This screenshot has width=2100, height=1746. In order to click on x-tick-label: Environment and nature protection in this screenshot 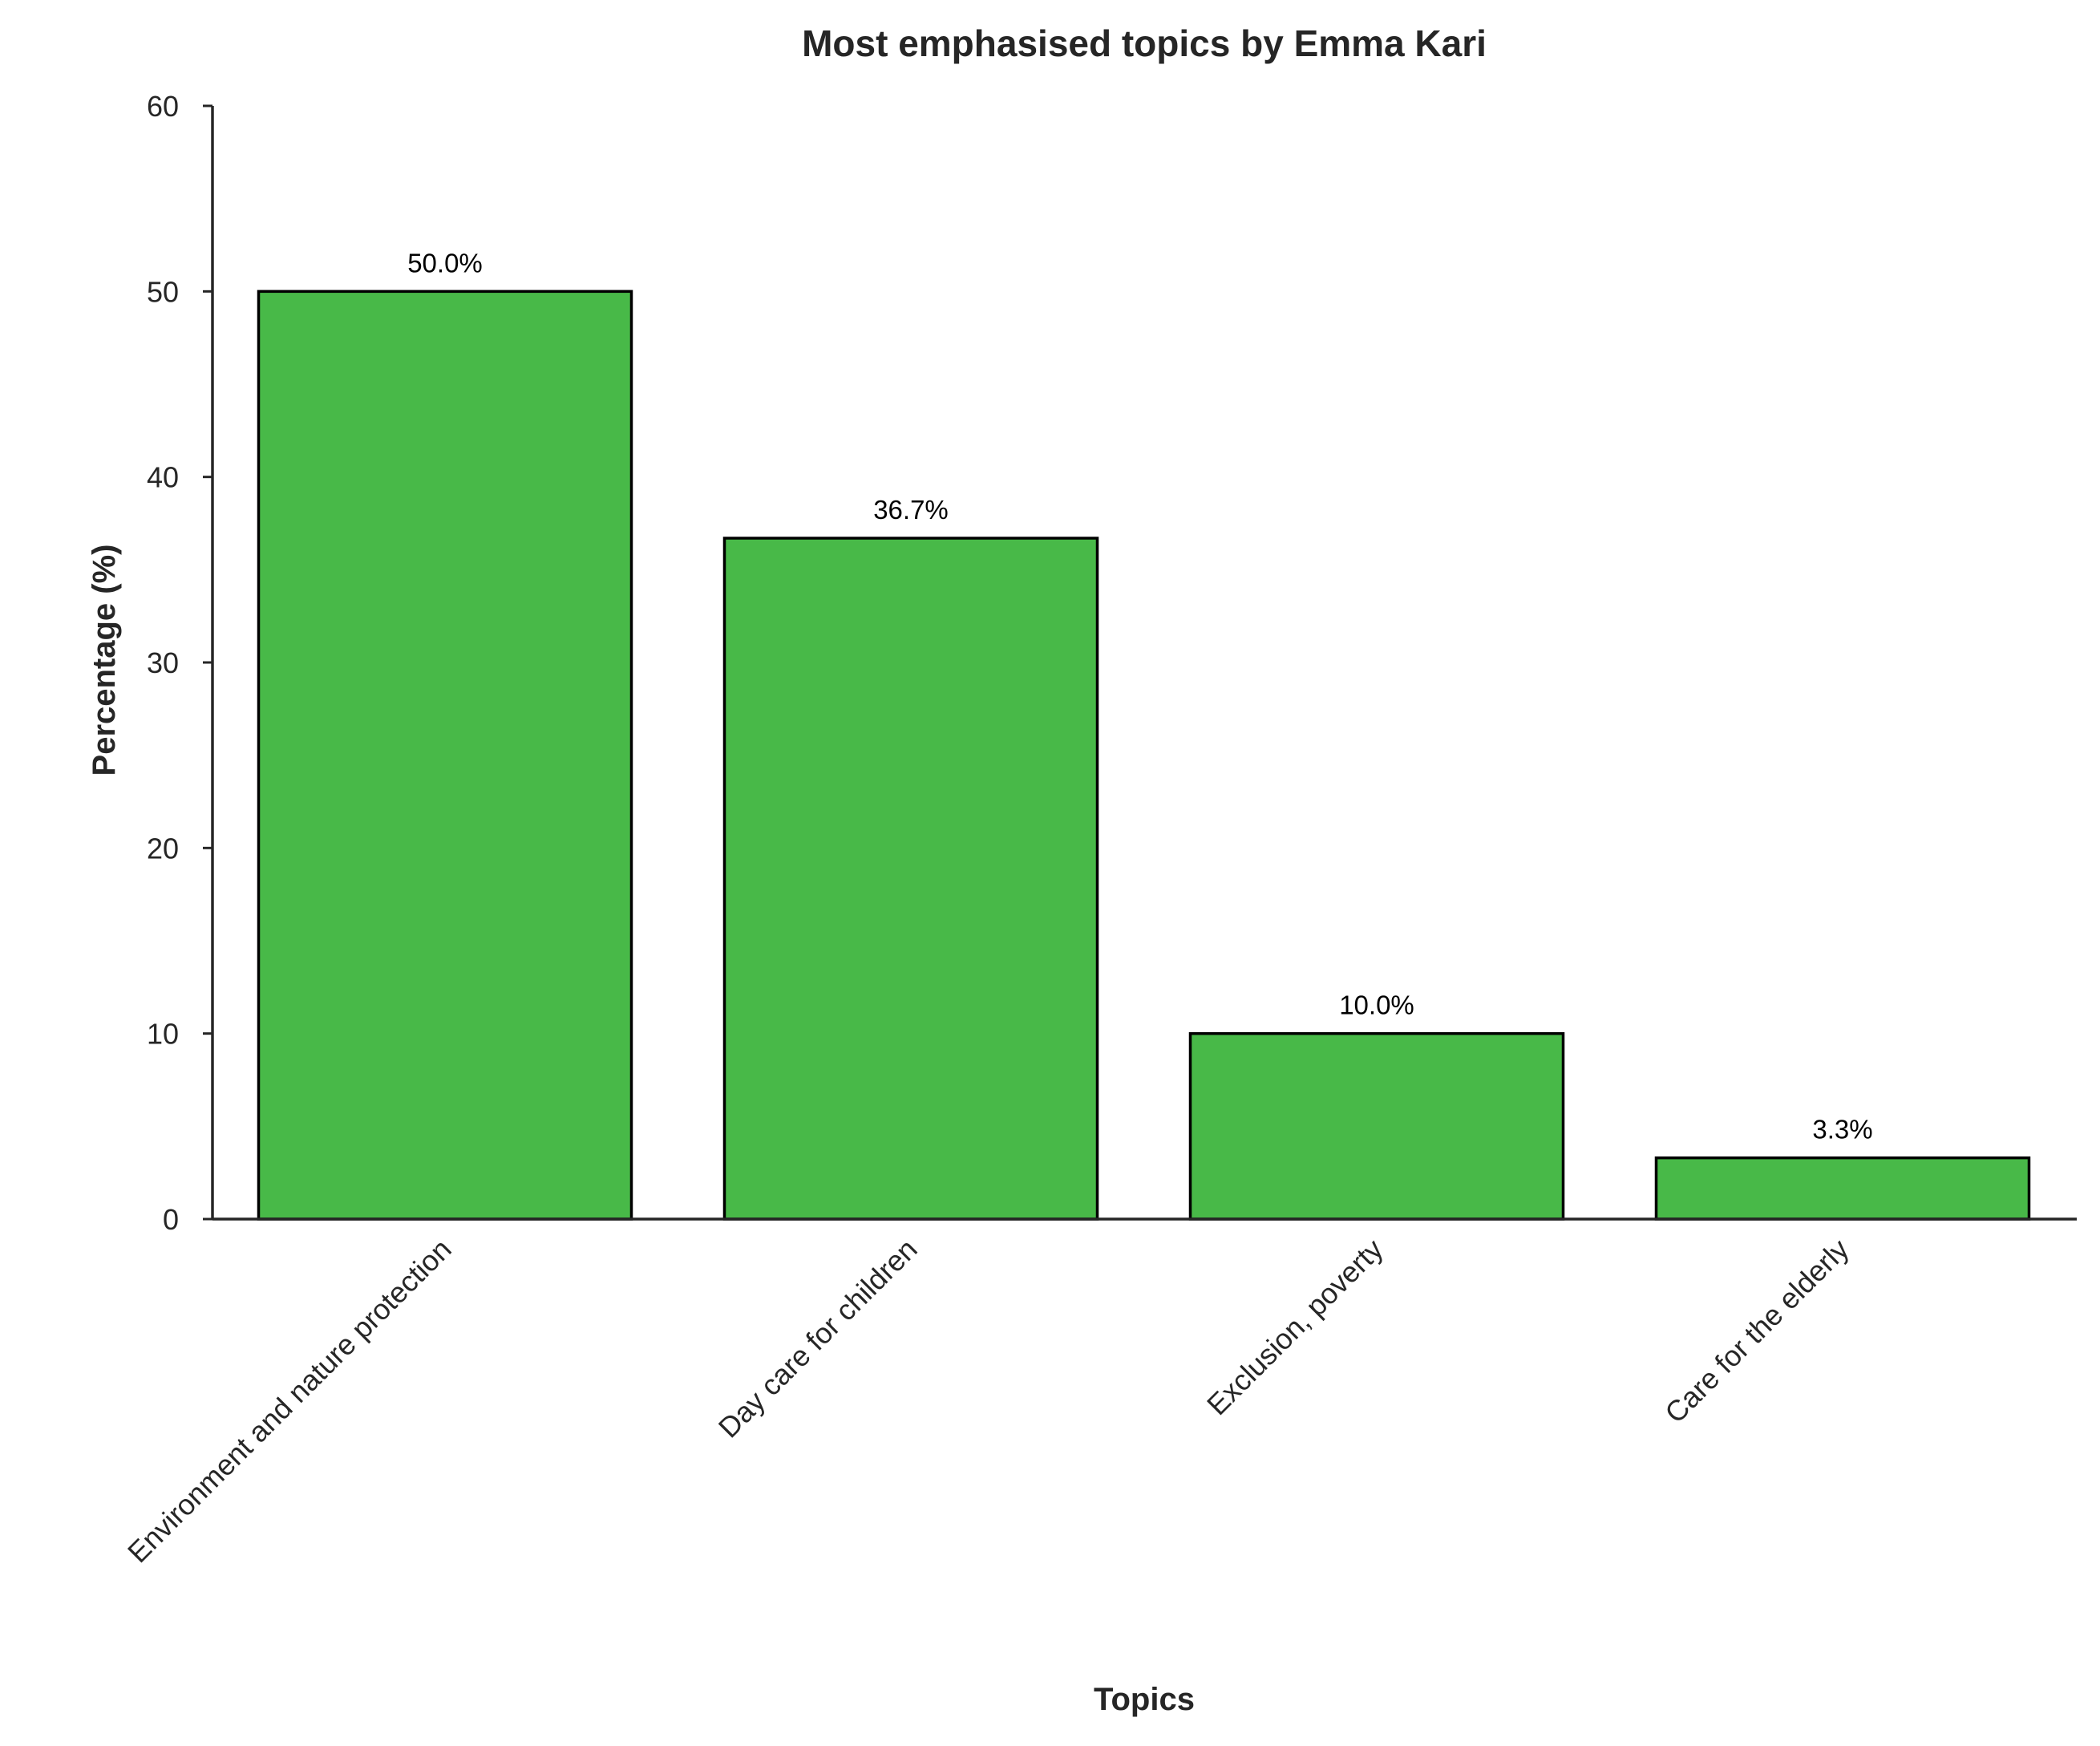, I will do `click(289, 1401)`.